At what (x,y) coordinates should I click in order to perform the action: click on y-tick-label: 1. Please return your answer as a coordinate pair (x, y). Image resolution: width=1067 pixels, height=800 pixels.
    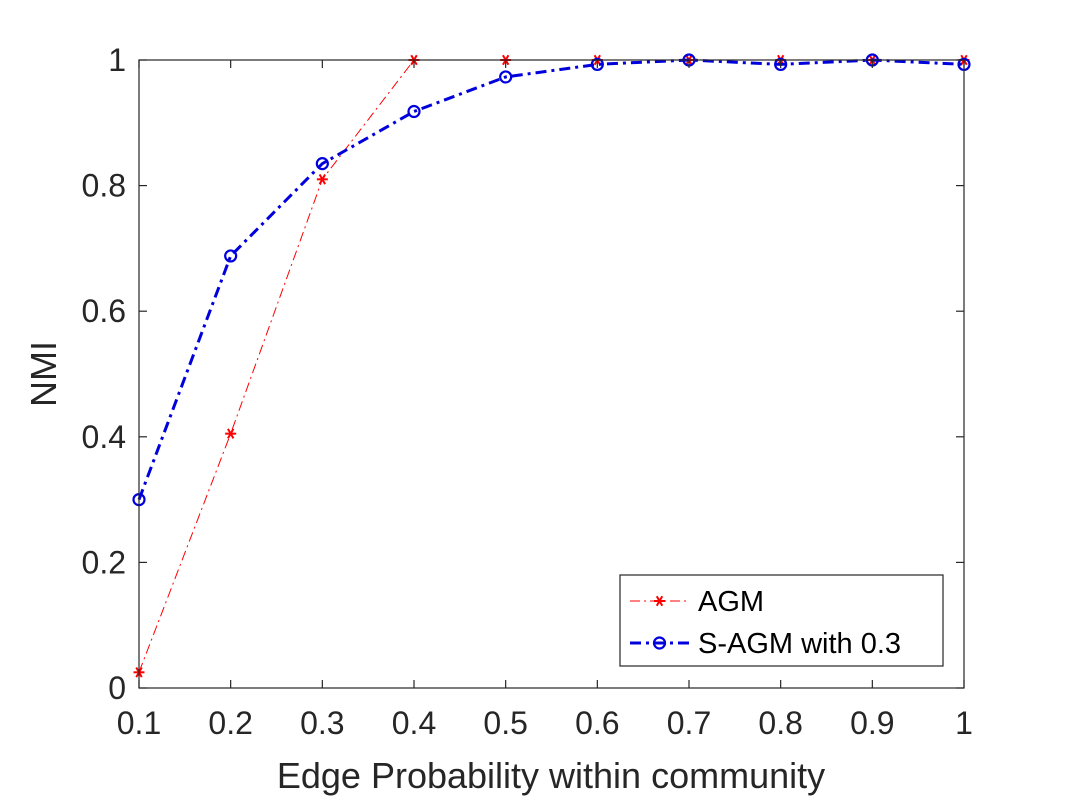
    Looking at the image, I should click on (117, 60).